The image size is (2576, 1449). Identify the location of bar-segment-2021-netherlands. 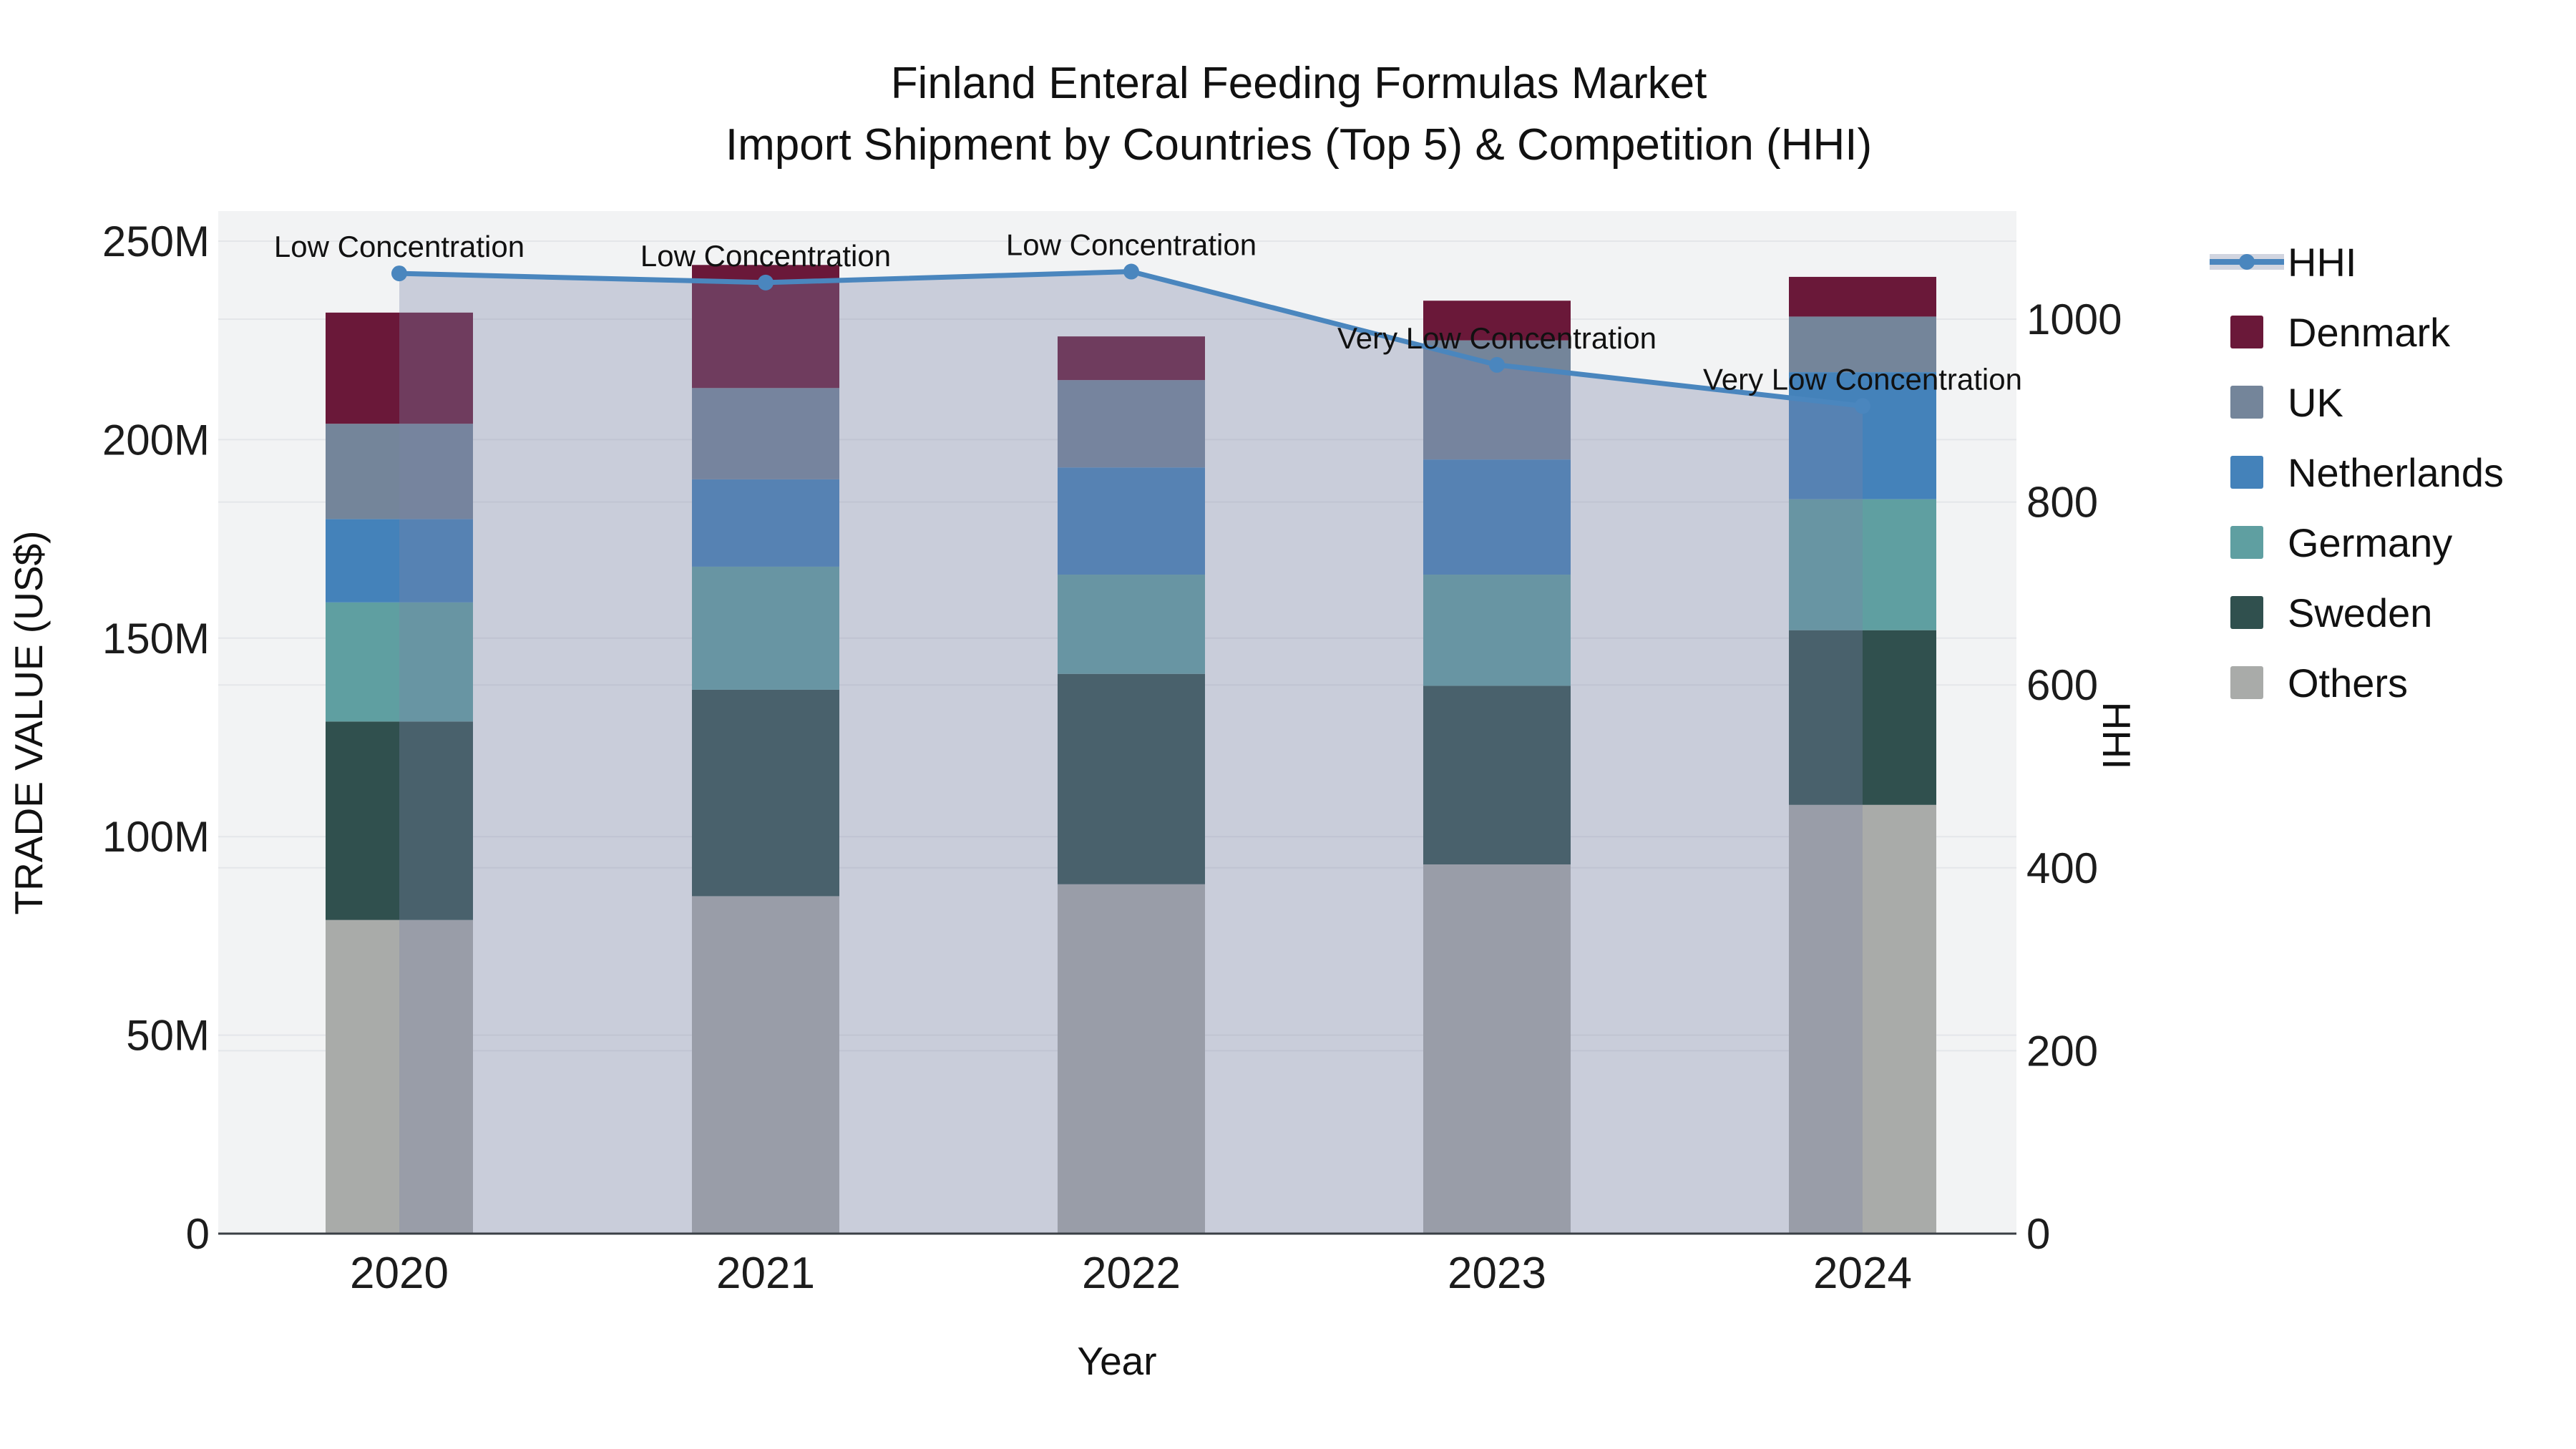
(765, 523).